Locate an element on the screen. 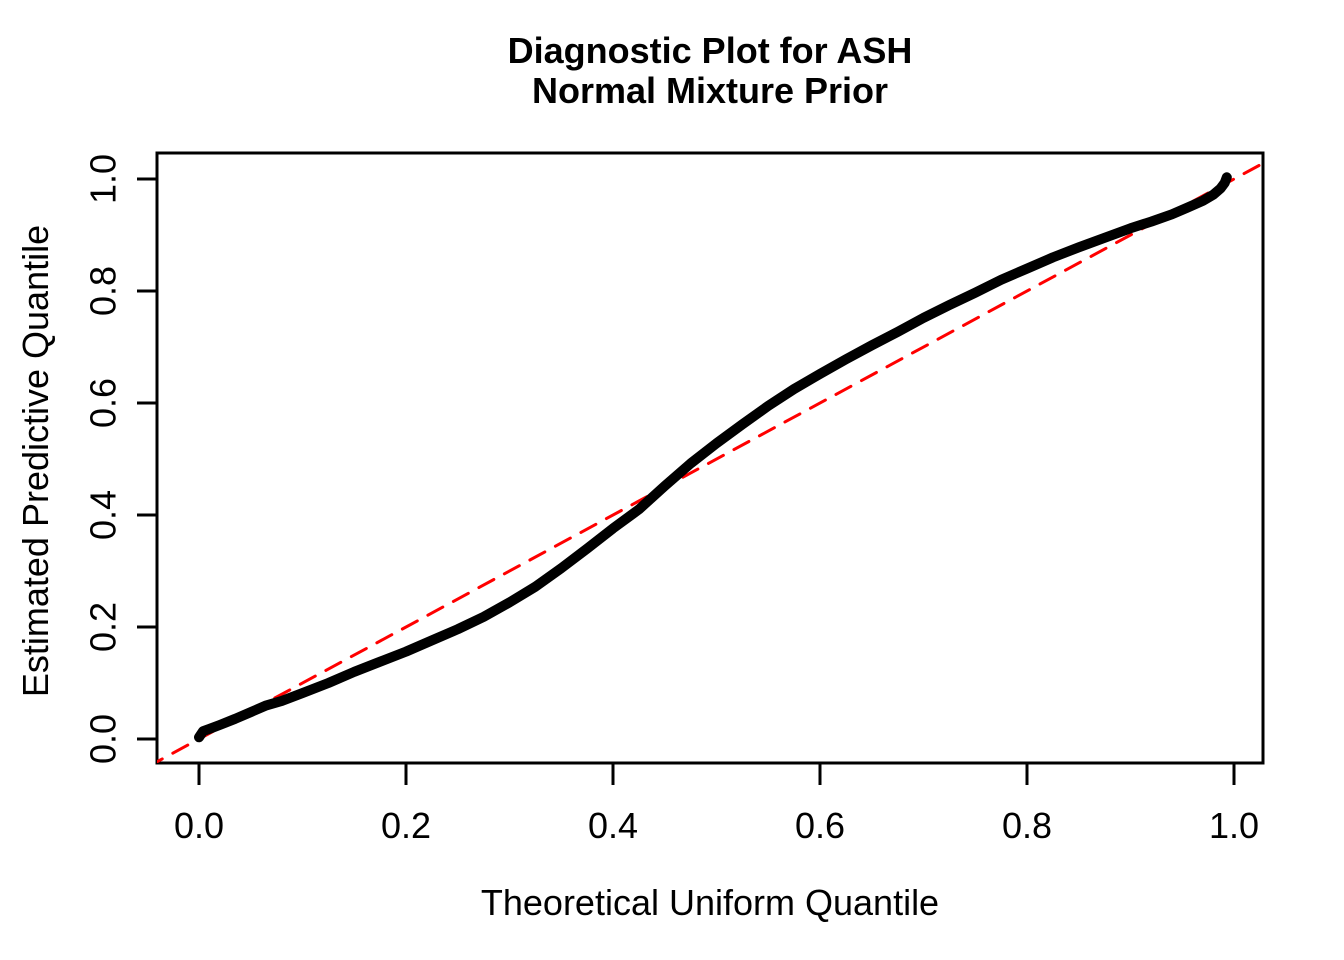 Image resolution: width=1344 pixels, height=960 pixels. y-tick-label: 0.0 is located at coordinates (103, 739).